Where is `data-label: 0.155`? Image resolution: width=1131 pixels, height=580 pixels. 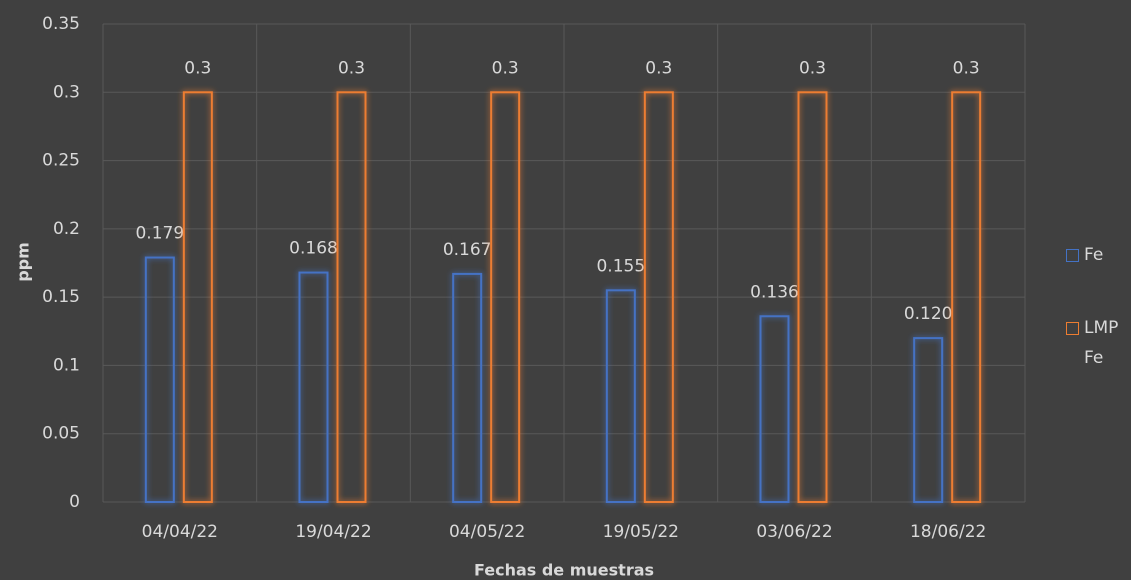 data-label: 0.155 is located at coordinates (620, 266).